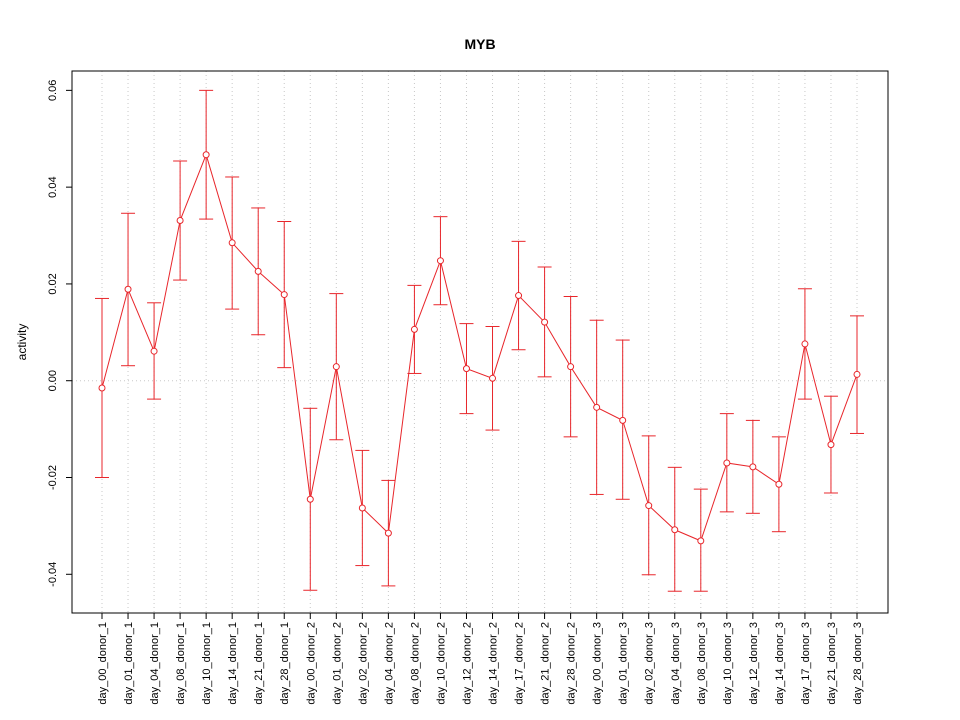 The width and height of the screenshot is (960, 720). What do you see at coordinates (415, 663) in the screenshot?
I see `x-tick-label: day_08_donor_2` at bounding box center [415, 663].